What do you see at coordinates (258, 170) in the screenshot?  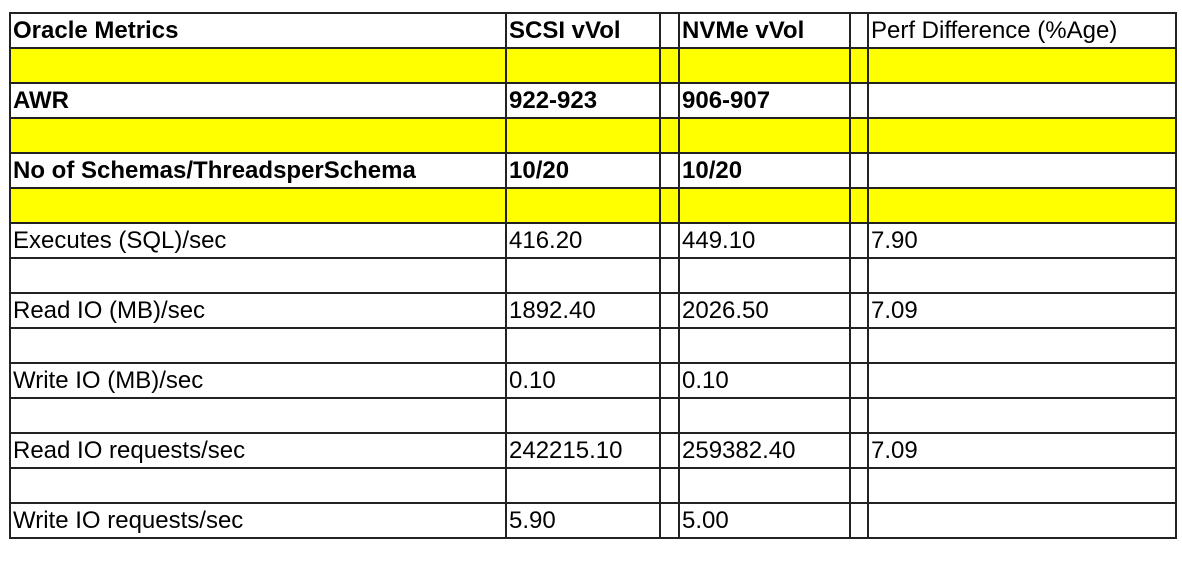 I see `metric-cell: No of Schemas/ThreadsperSchema` at bounding box center [258, 170].